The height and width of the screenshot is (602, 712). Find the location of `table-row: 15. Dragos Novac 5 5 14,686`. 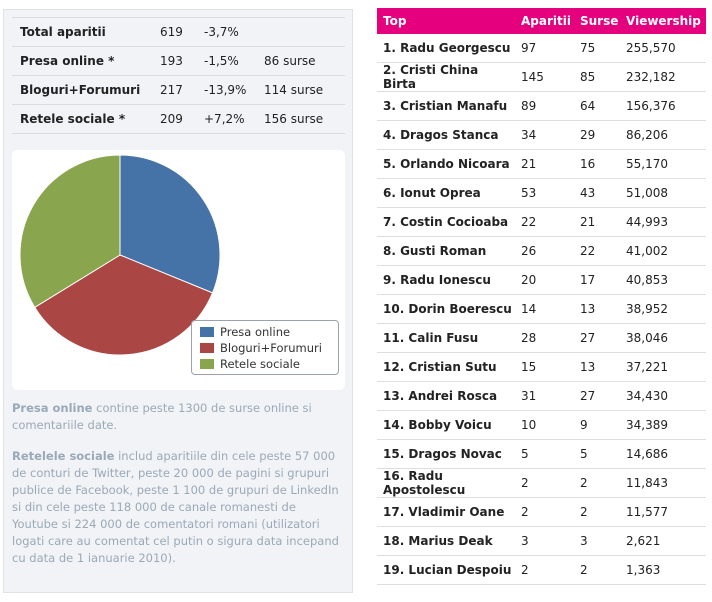

table-row: 15. Dragos Novac 5 5 14,686 is located at coordinates (541, 454).